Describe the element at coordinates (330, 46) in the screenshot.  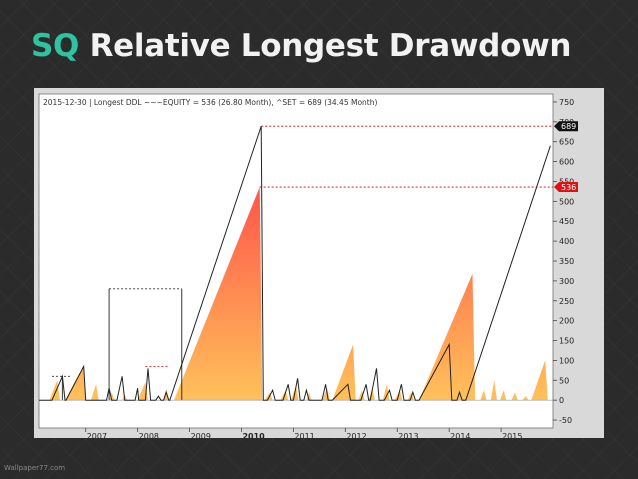
I see `title-text: Relative Longest Drawdown` at that location.